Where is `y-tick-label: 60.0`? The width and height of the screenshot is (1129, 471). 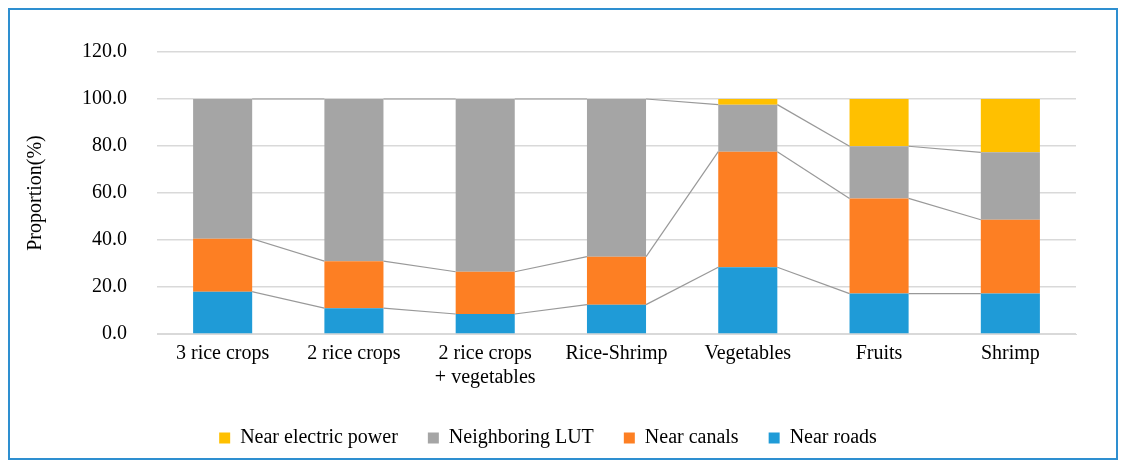 y-tick-label: 60.0 is located at coordinates (109, 191).